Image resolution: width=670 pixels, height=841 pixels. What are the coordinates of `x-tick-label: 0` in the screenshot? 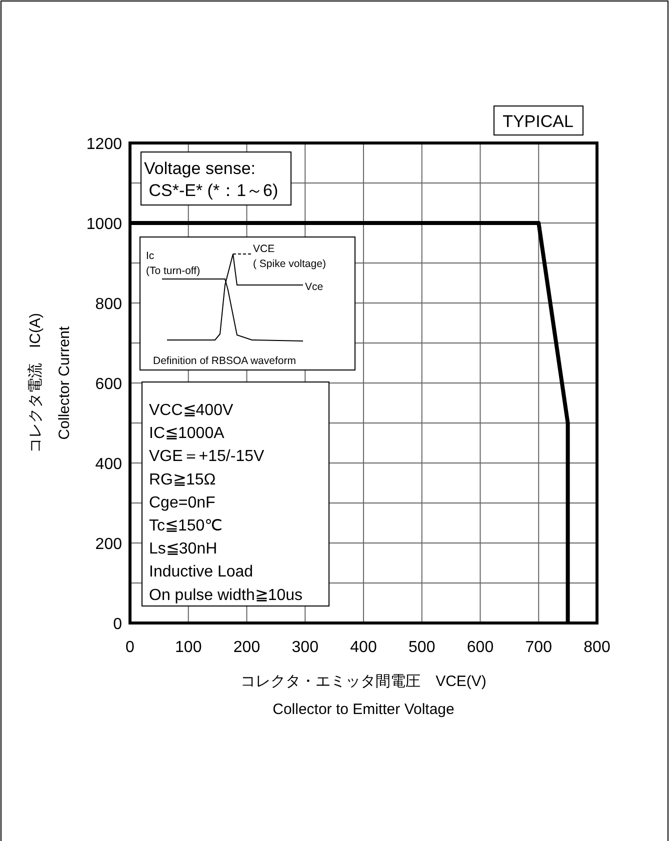 It's located at (130, 647).